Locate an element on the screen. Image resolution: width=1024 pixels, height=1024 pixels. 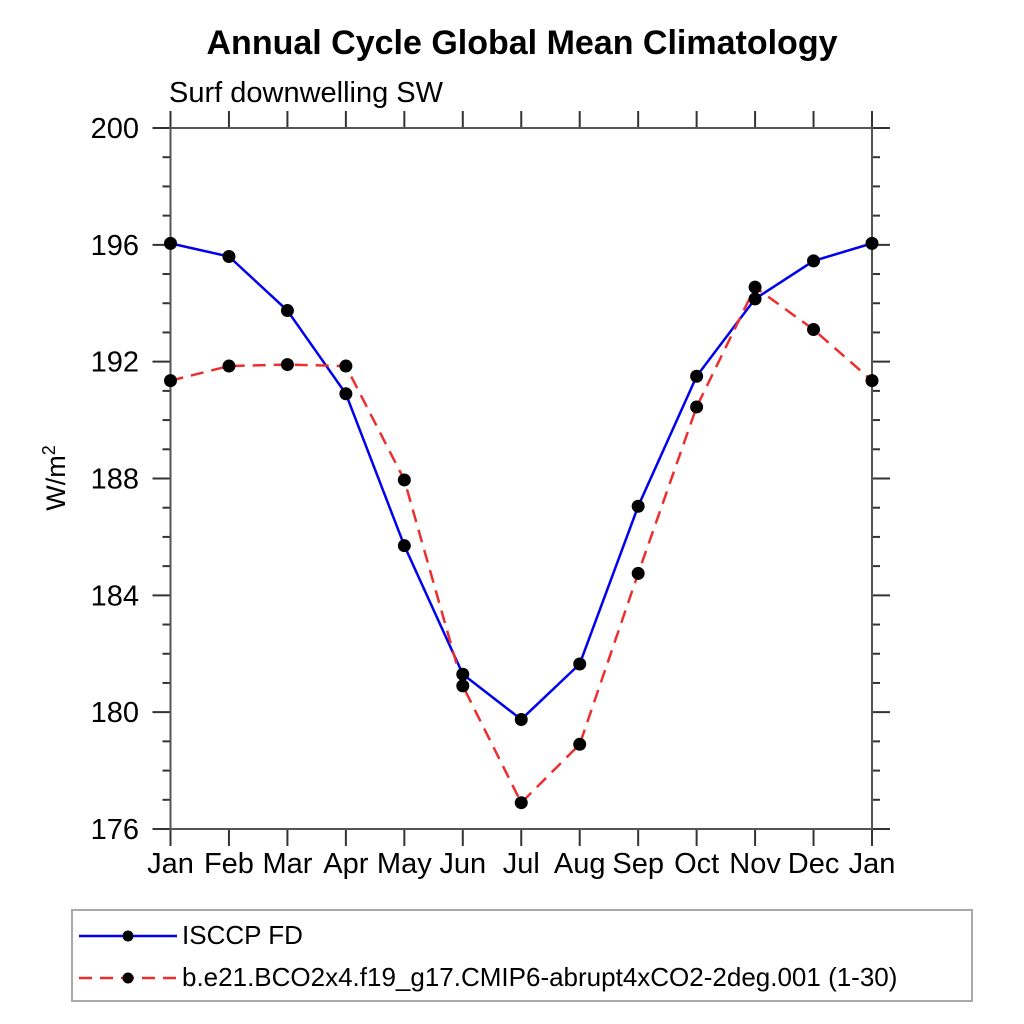
x-tick-label: Jun is located at coordinates (462, 864).